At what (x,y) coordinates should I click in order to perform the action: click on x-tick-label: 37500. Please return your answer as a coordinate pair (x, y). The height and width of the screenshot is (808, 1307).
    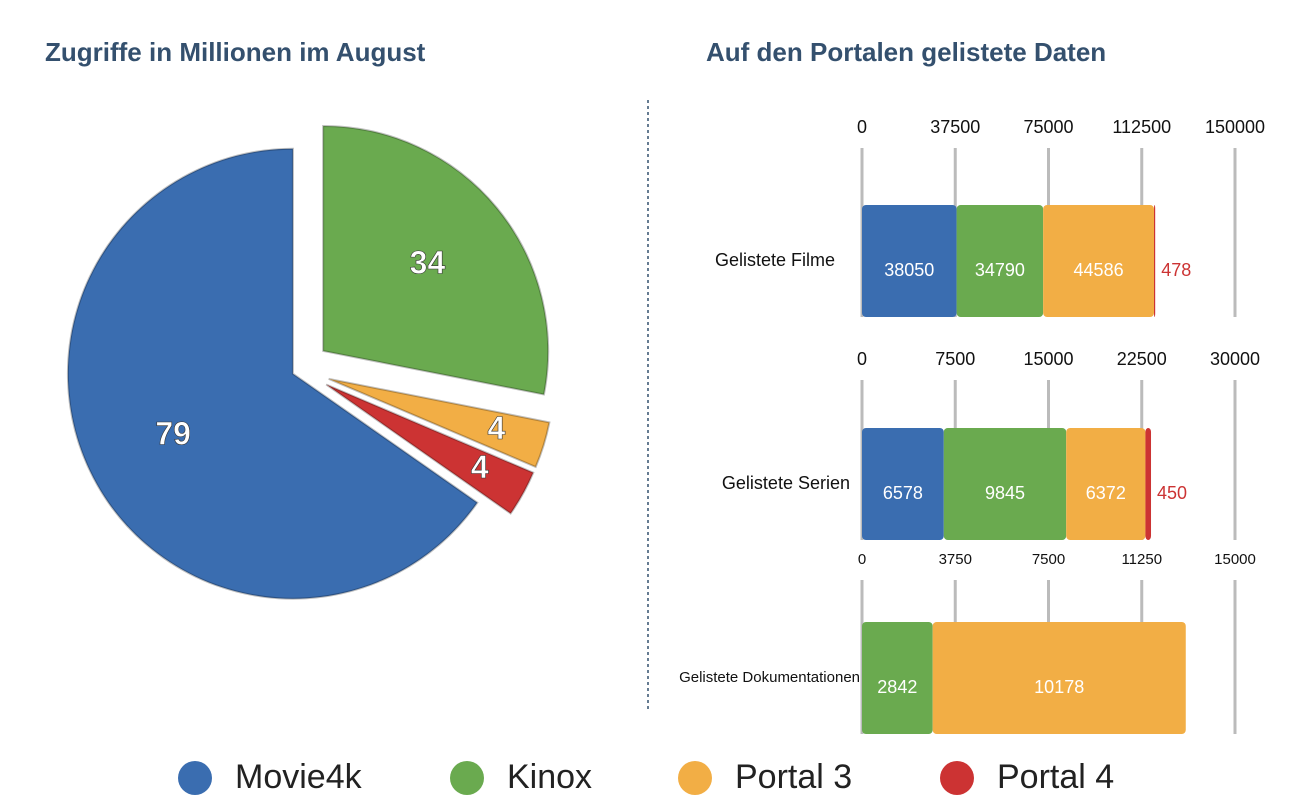
    Looking at the image, I should click on (955, 127).